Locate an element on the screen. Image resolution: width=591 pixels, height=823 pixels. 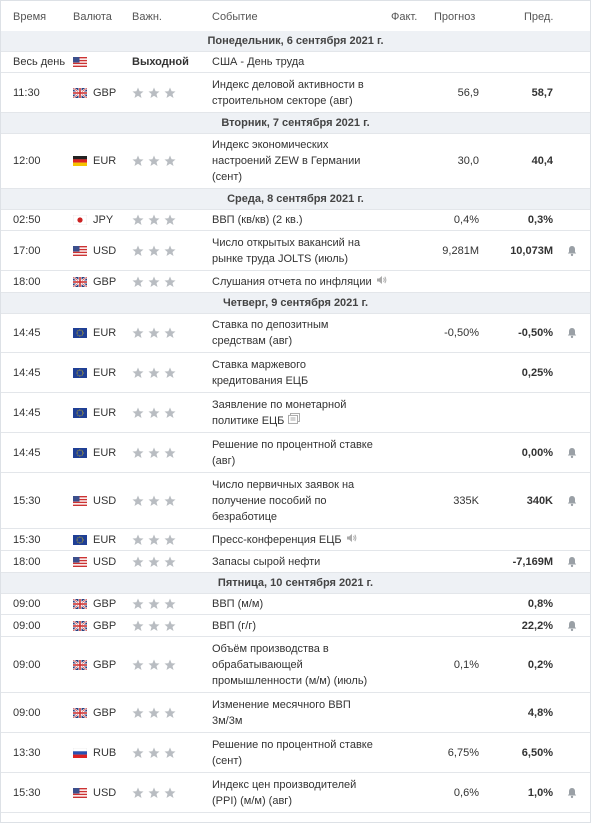
previous: 0,3% is located at coordinates (540, 219).